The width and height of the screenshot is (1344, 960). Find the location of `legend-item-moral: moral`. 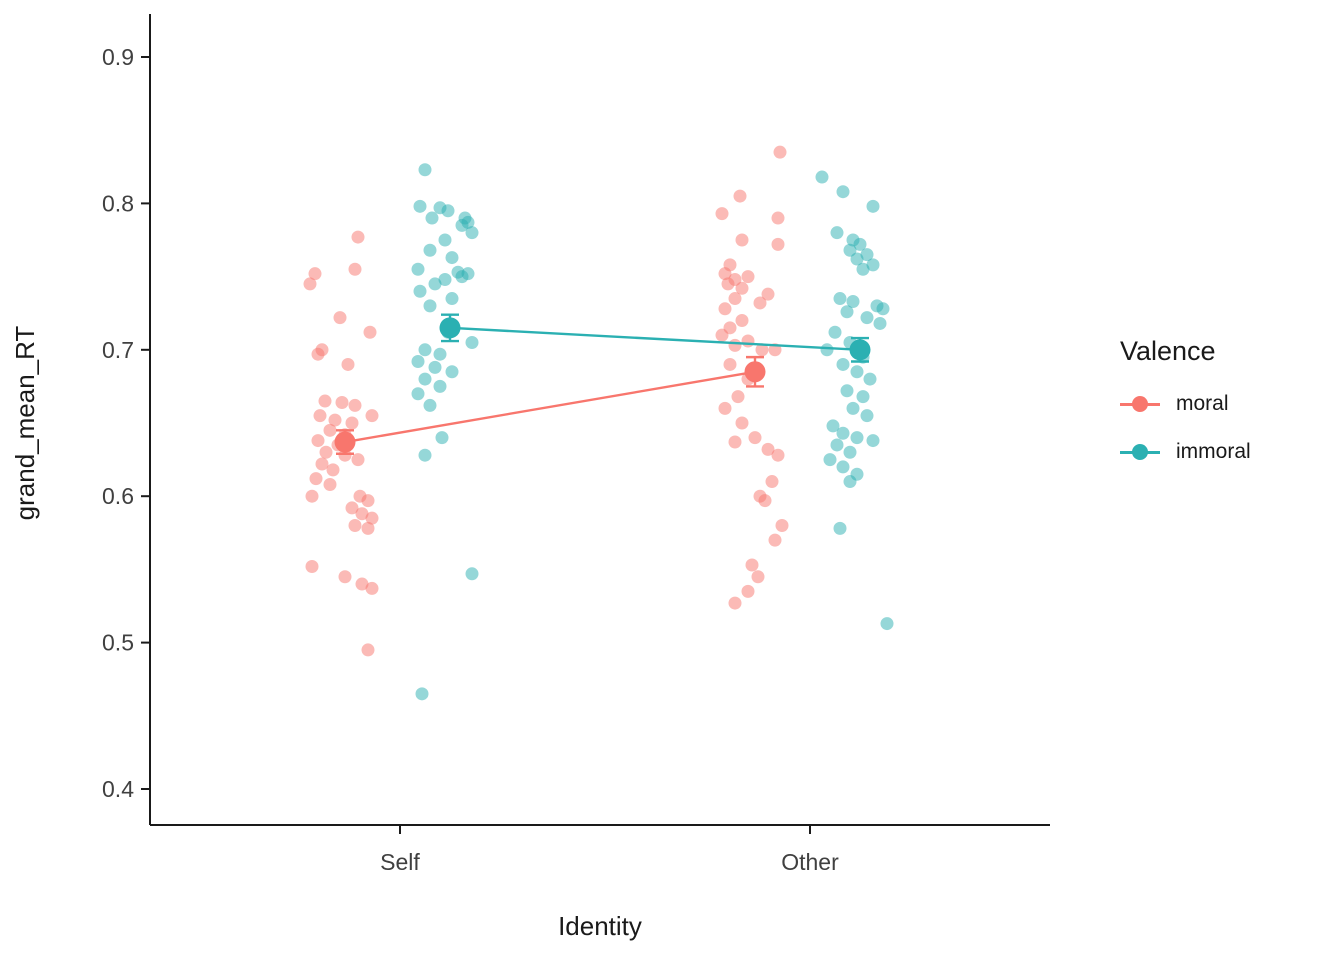

legend-item-moral: moral is located at coordinates (1185, 404).